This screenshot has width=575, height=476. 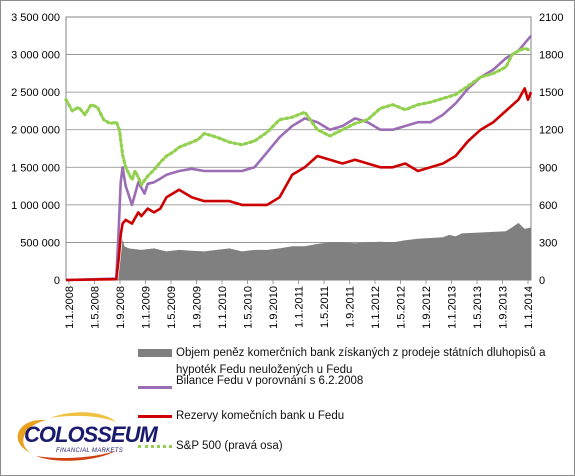 I want to click on y-right-tick-label: 1800, so click(x=551, y=56).